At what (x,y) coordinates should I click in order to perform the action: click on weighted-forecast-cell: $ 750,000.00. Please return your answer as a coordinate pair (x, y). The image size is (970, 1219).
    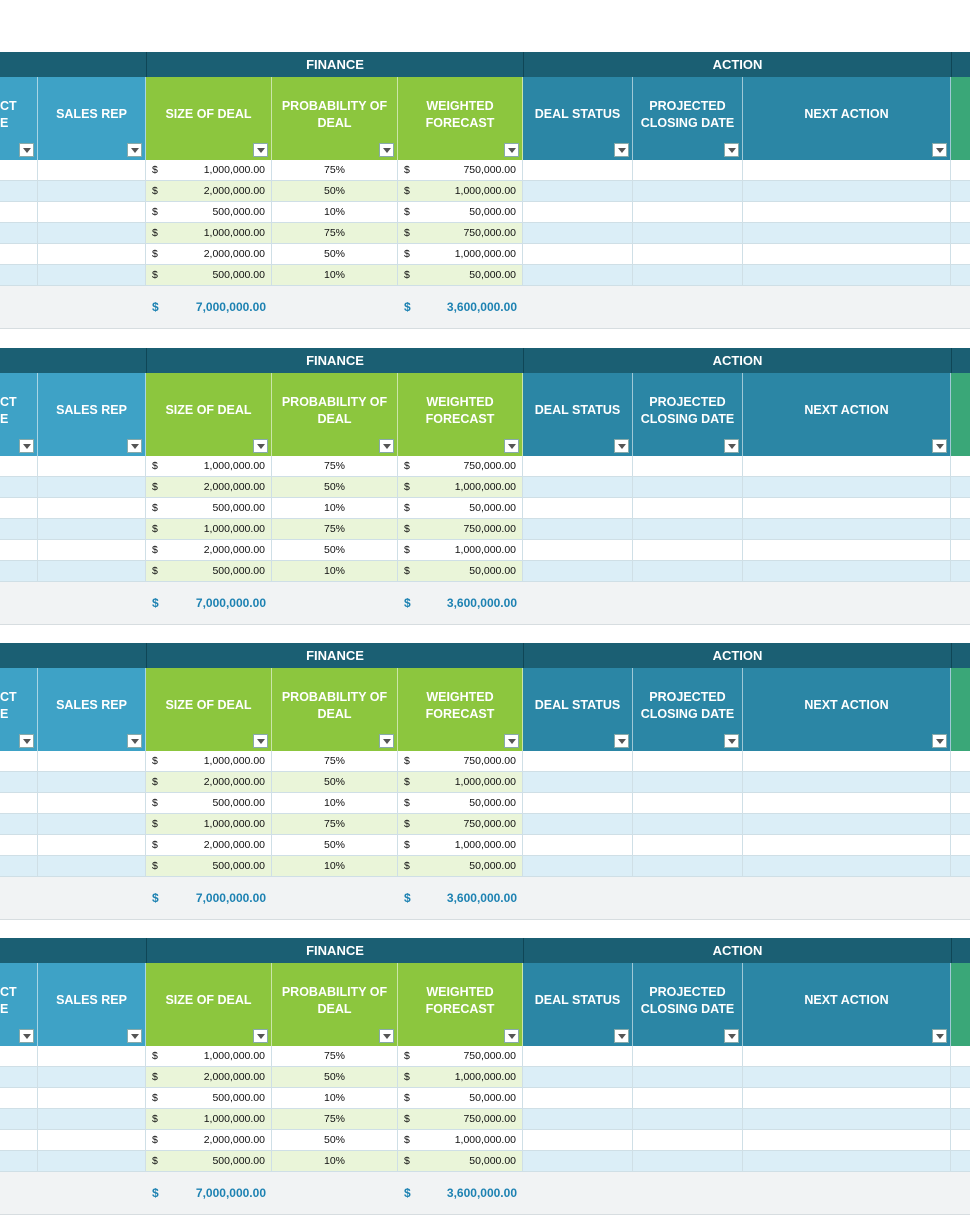
    Looking at the image, I should click on (460, 1119).